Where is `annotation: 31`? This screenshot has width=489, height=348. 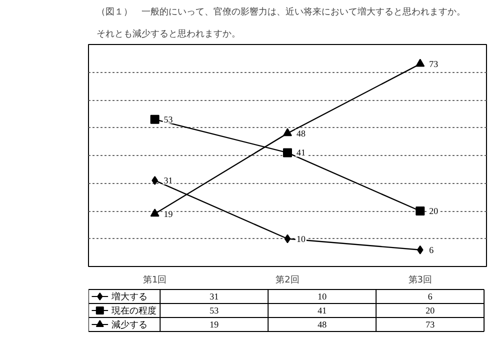
annotation: 31 is located at coordinates (168, 180).